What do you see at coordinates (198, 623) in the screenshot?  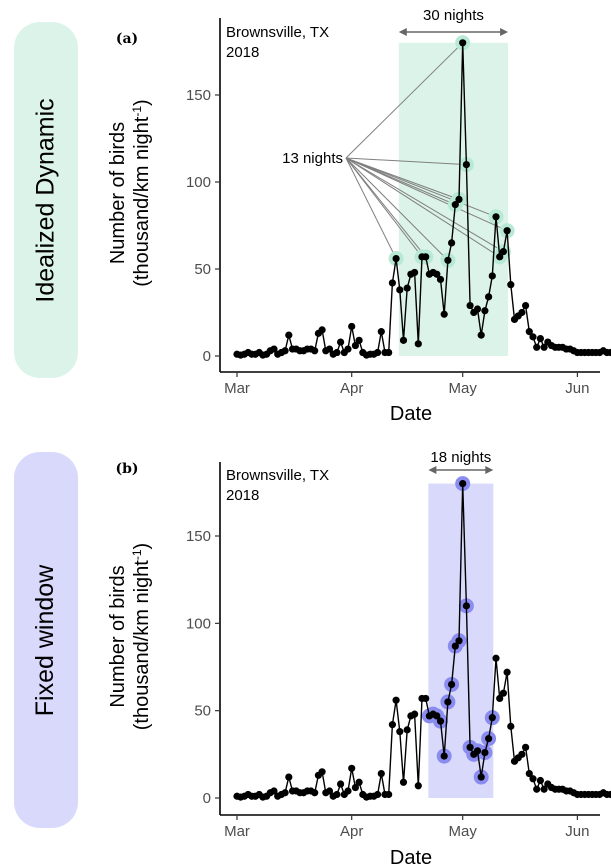 I see `y-tick-label: 100` at bounding box center [198, 623].